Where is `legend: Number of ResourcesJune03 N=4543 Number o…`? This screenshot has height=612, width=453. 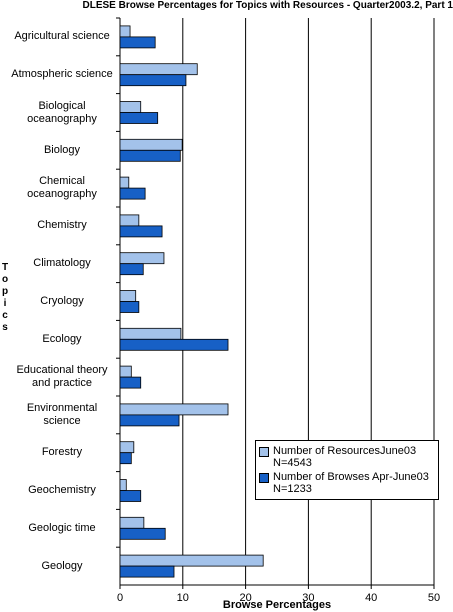 legend: Number of ResourcesJune03 N=4543 Number o… is located at coordinates (347, 470).